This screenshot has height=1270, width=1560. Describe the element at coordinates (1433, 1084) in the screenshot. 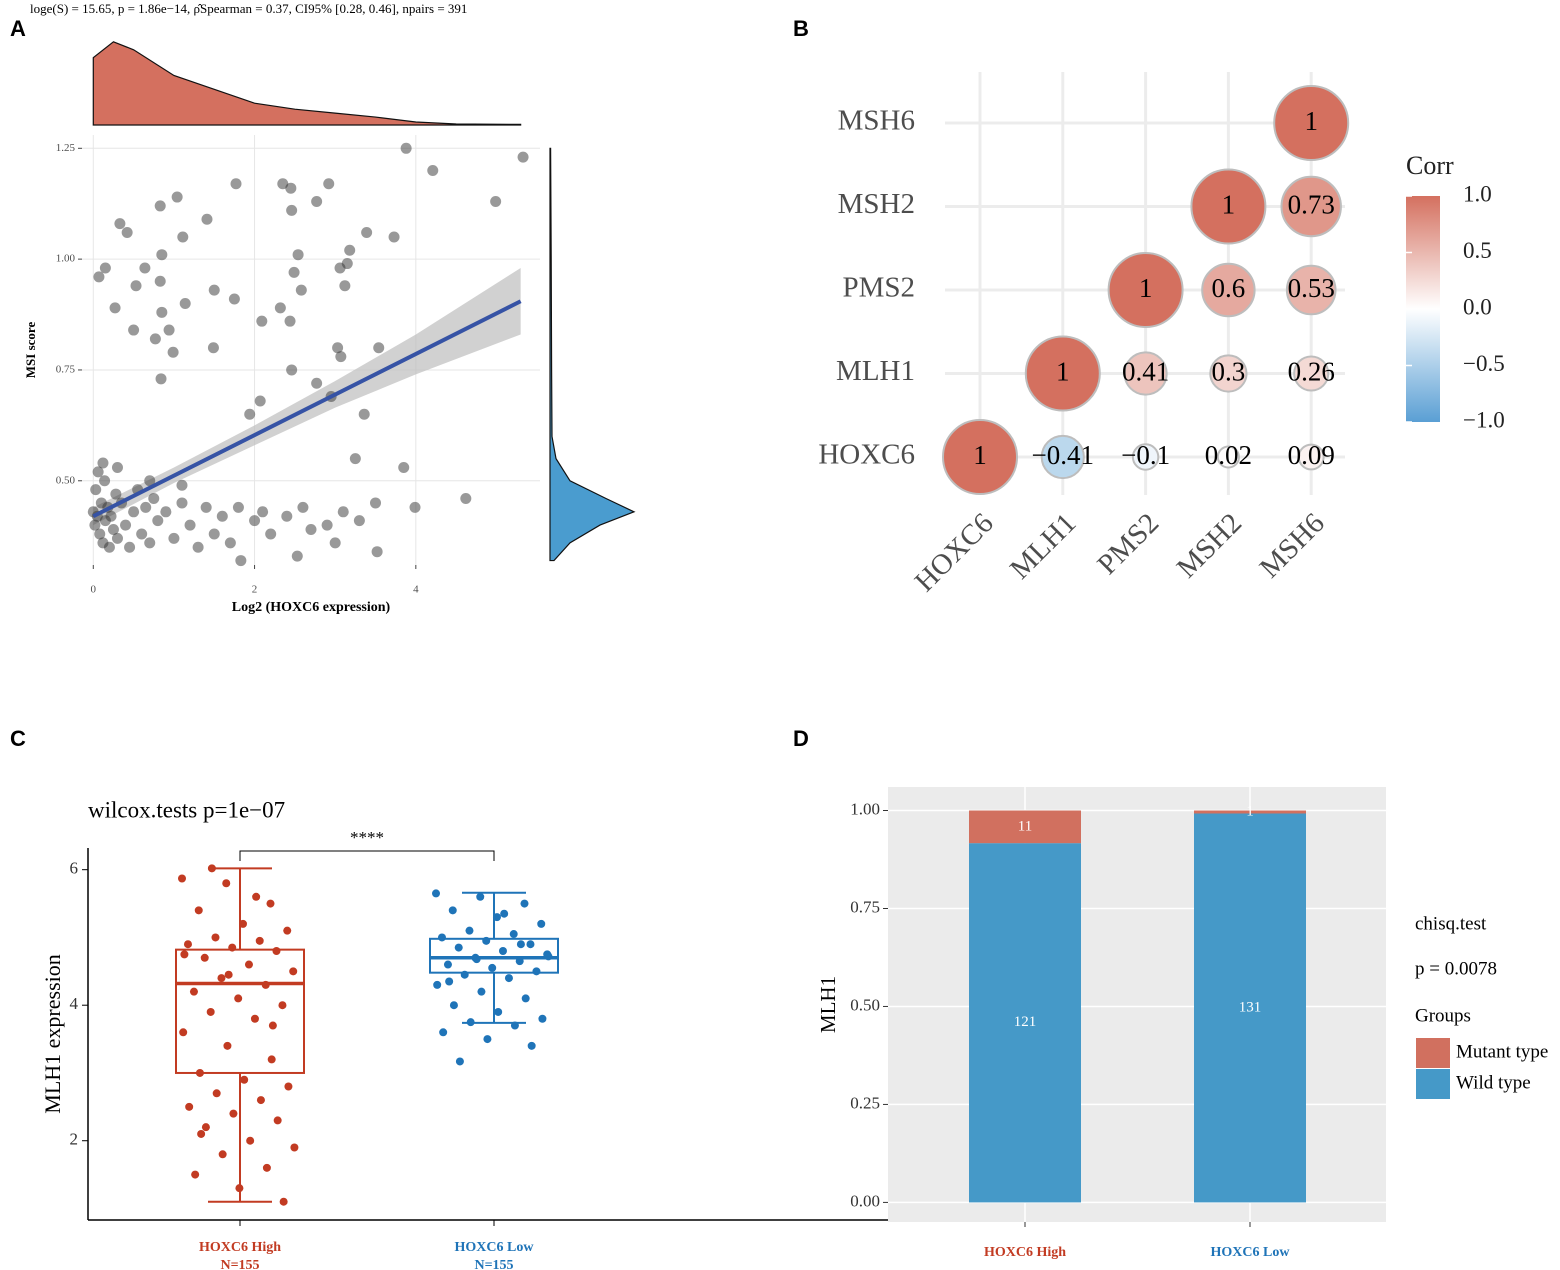

I see `legend-key` at that location.